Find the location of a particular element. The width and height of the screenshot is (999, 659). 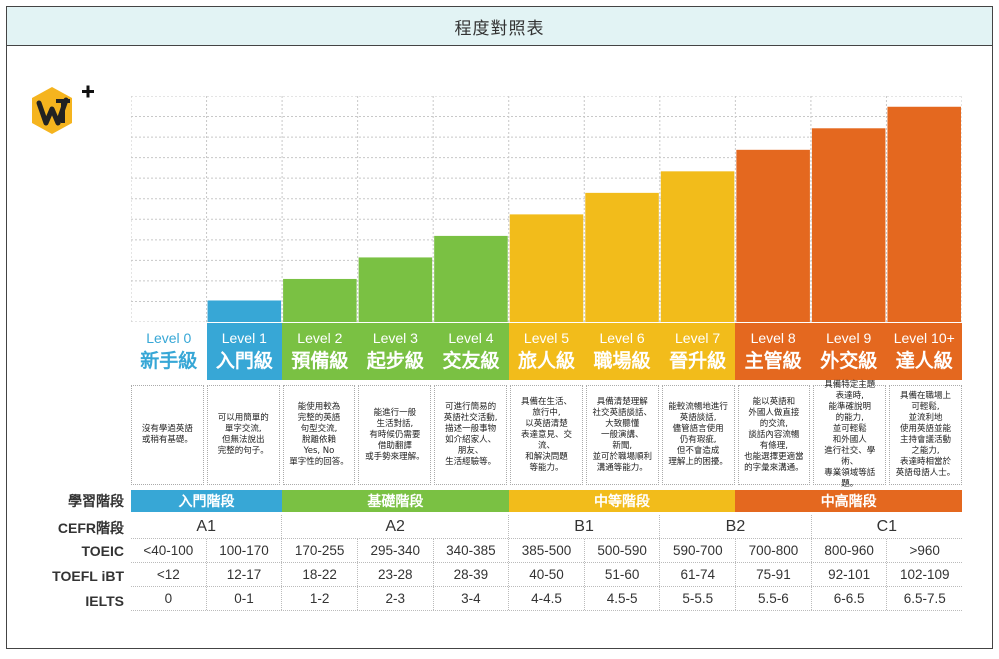

level-chinese-name: 起步級 is located at coordinates (395, 361).